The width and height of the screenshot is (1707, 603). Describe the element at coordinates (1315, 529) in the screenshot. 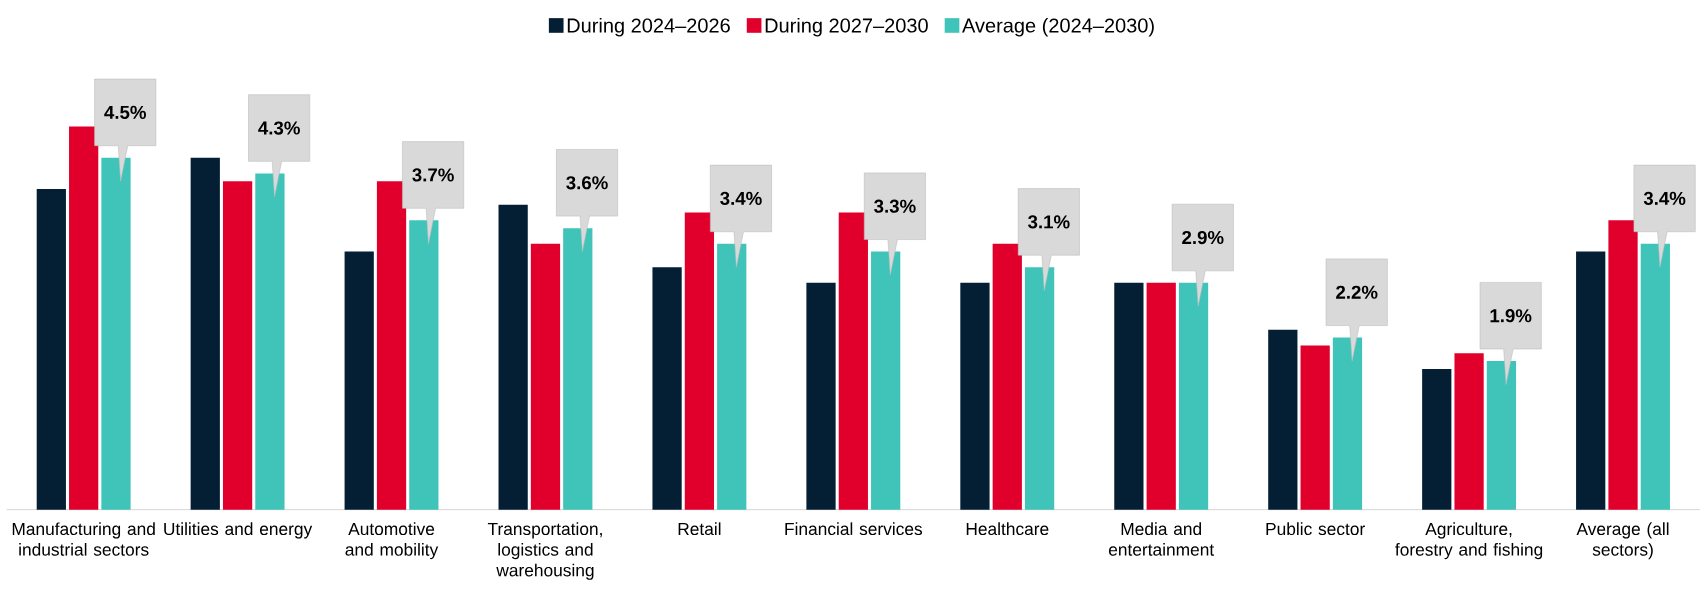

I see `x-tick-label: Public sector` at that location.